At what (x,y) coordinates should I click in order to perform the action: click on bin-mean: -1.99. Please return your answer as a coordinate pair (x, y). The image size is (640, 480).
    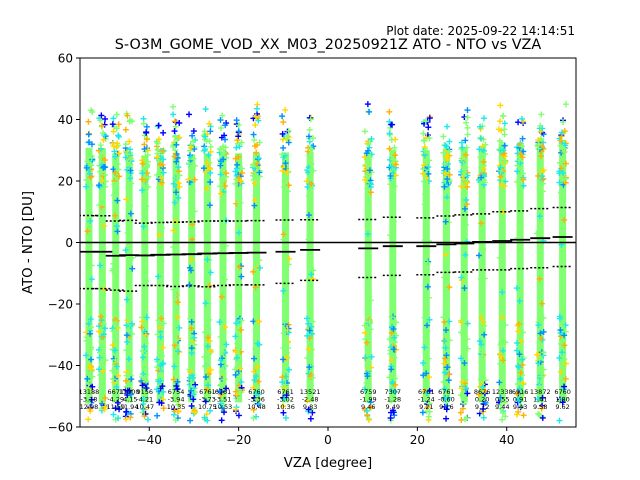
    Looking at the image, I should click on (368, 400).